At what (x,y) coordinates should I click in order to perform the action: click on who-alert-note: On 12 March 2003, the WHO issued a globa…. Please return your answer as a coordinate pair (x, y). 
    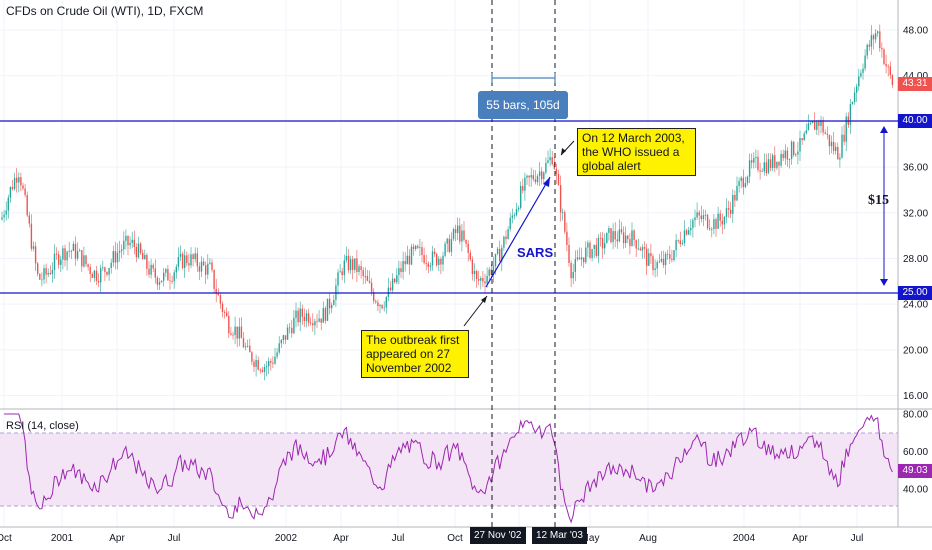
    Looking at the image, I should click on (636, 152).